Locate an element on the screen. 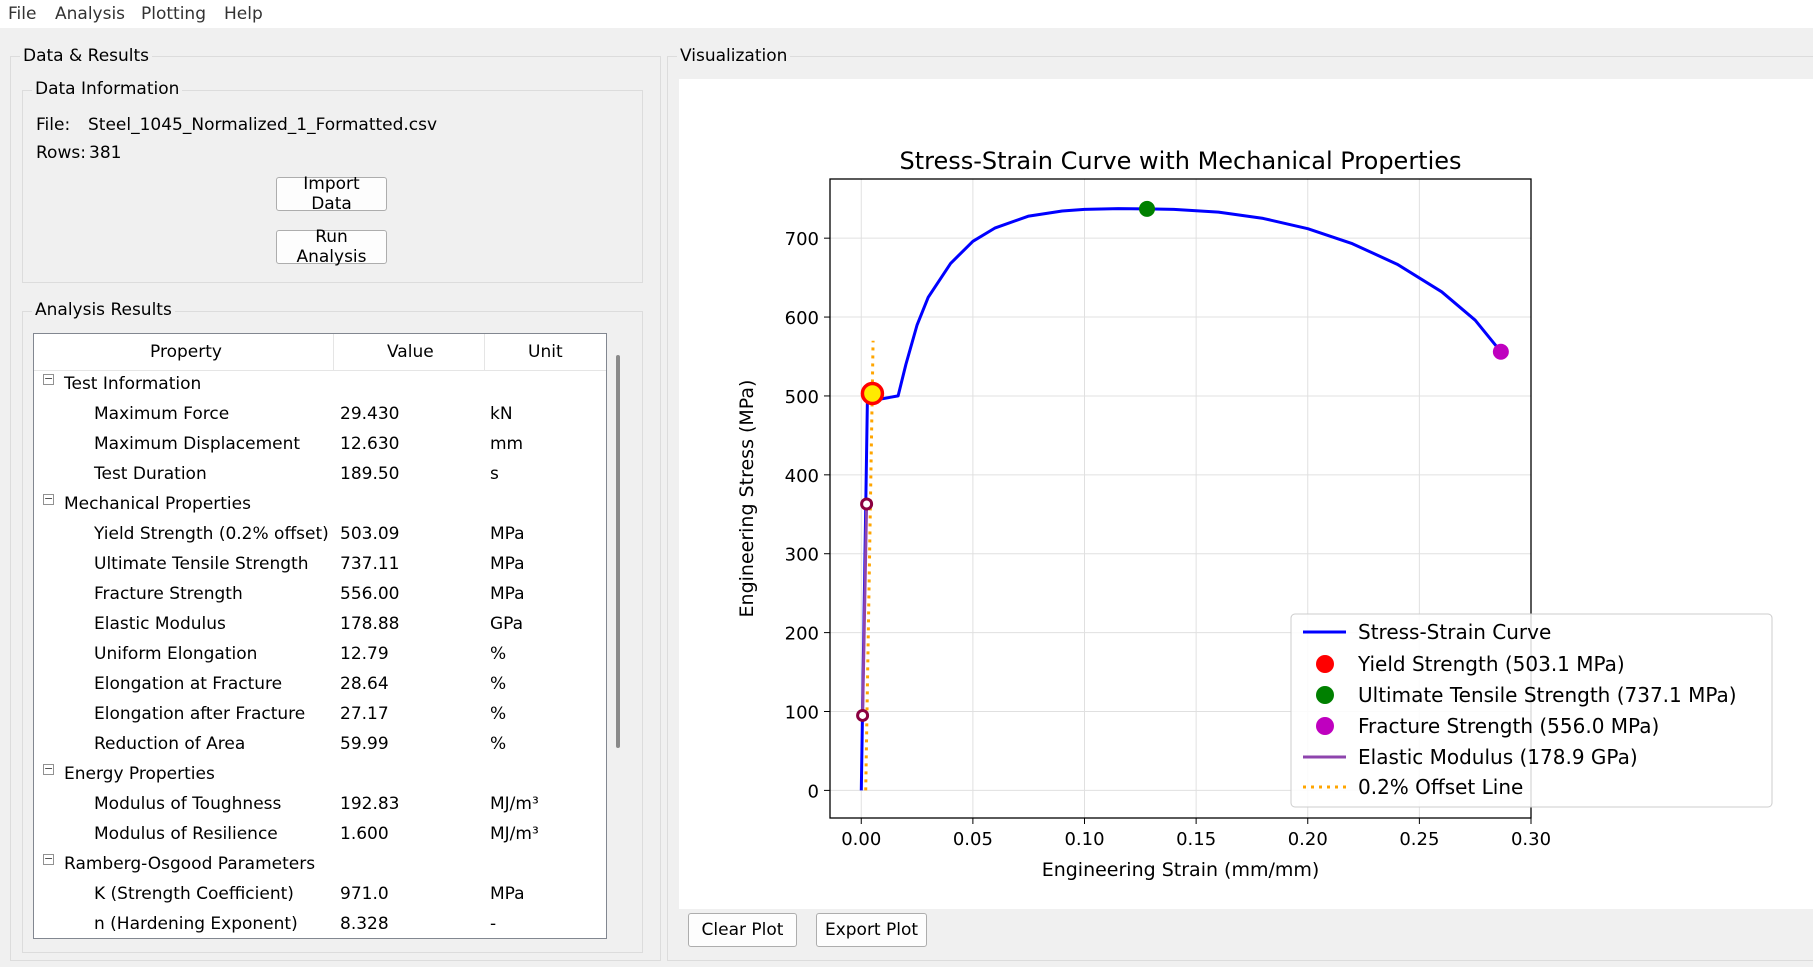 The image size is (1813, 967). legend-label: Yield Strength (503.1 MPa) is located at coordinates (1491, 664).